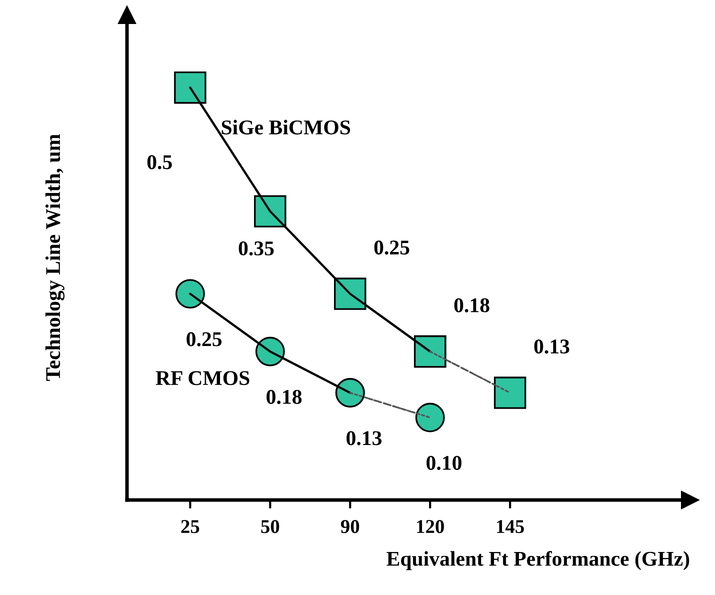  I want to click on x-tick-label: 25, so click(190, 527).